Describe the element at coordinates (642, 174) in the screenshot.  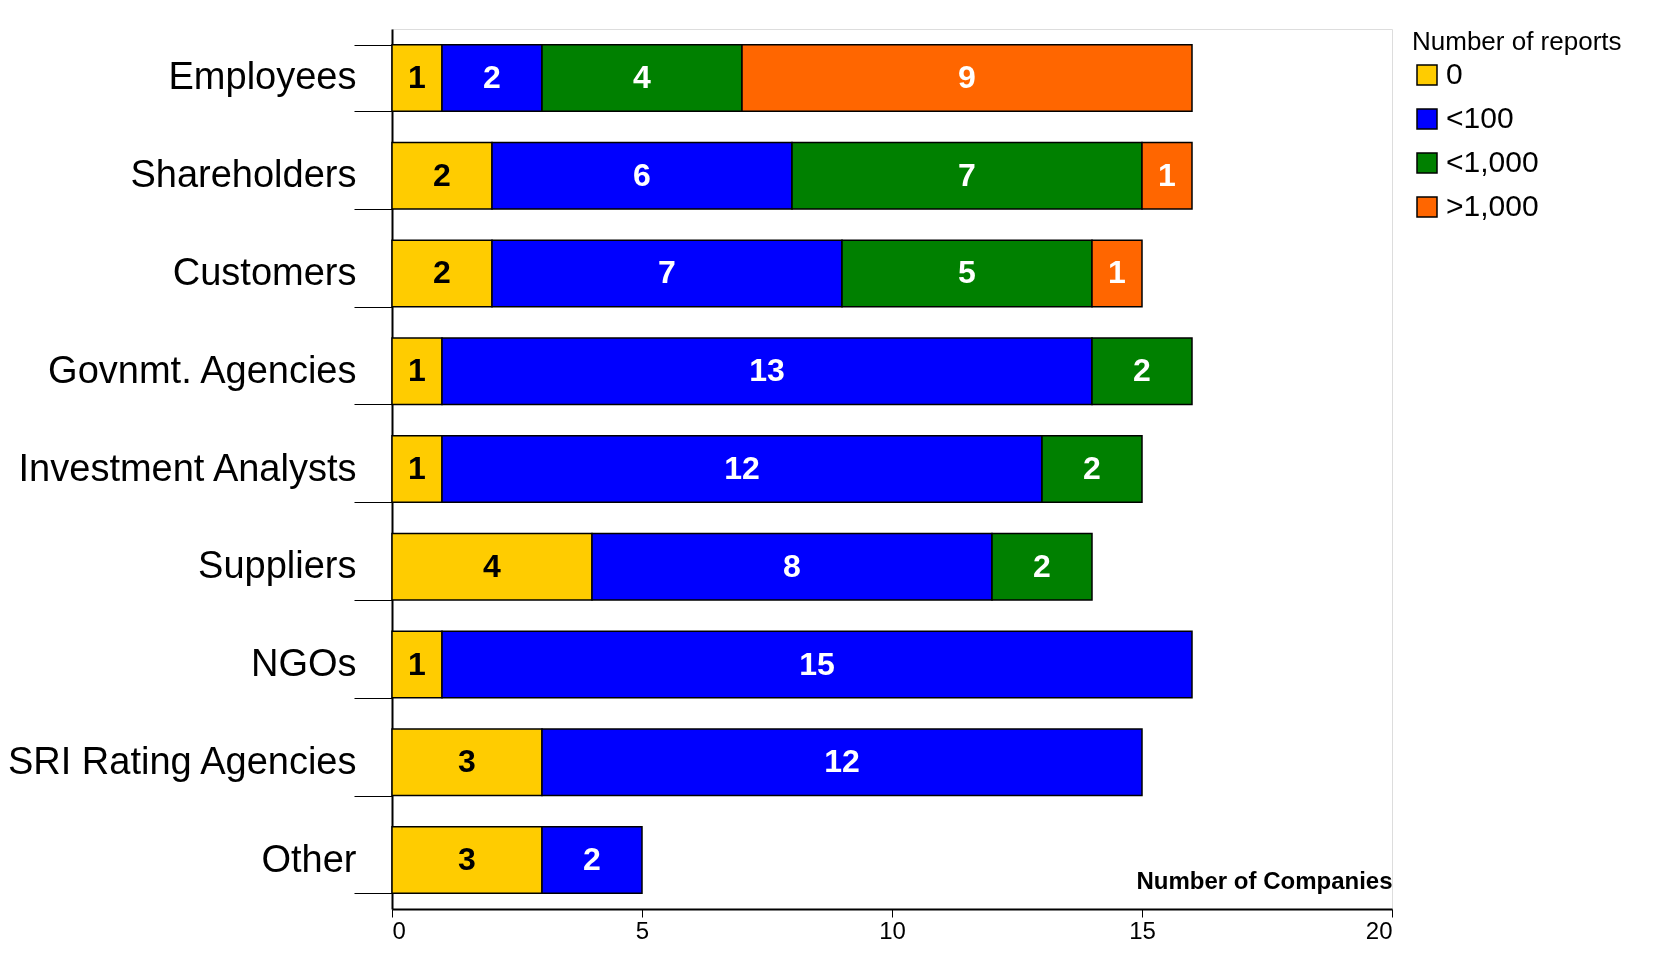
I see `data-label: 6` at that location.